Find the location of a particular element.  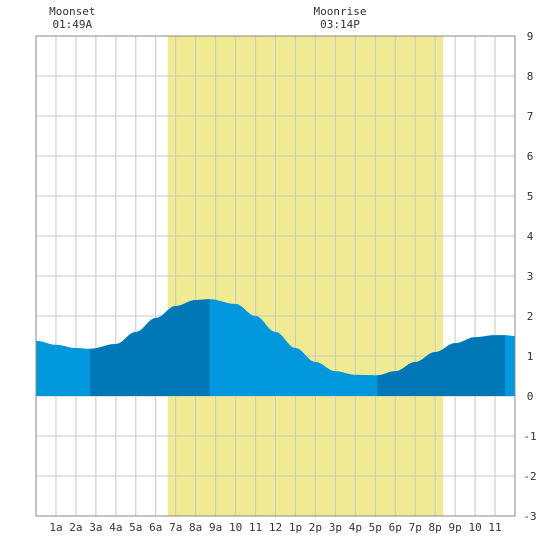

x-tick-label: 12 is located at coordinates (275, 527).